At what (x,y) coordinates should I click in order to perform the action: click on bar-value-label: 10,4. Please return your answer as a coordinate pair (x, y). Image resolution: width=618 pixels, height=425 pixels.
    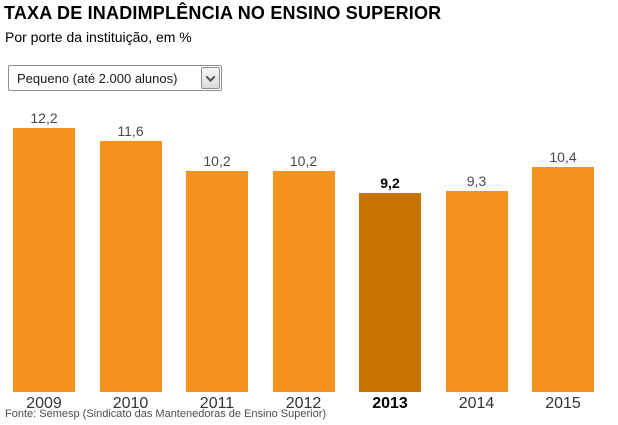
    Looking at the image, I should click on (563, 157).